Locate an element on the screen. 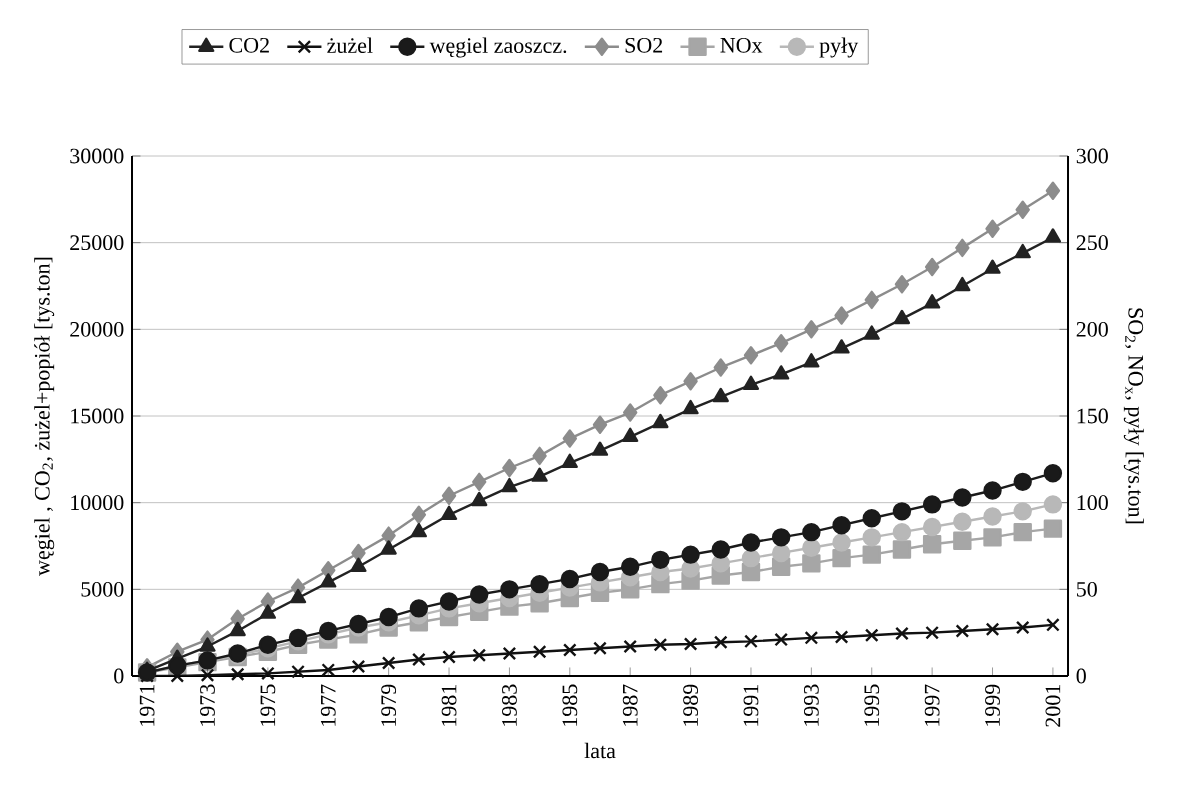 The height and width of the screenshot is (788, 1182). x-tick-label: 1977 is located at coordinates (328, 705).